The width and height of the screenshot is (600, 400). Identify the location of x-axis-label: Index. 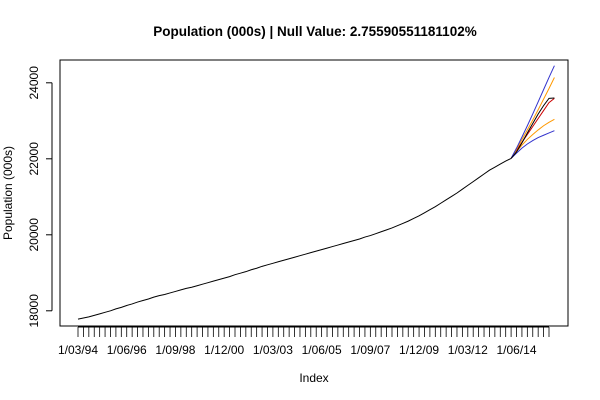
(313, 378).